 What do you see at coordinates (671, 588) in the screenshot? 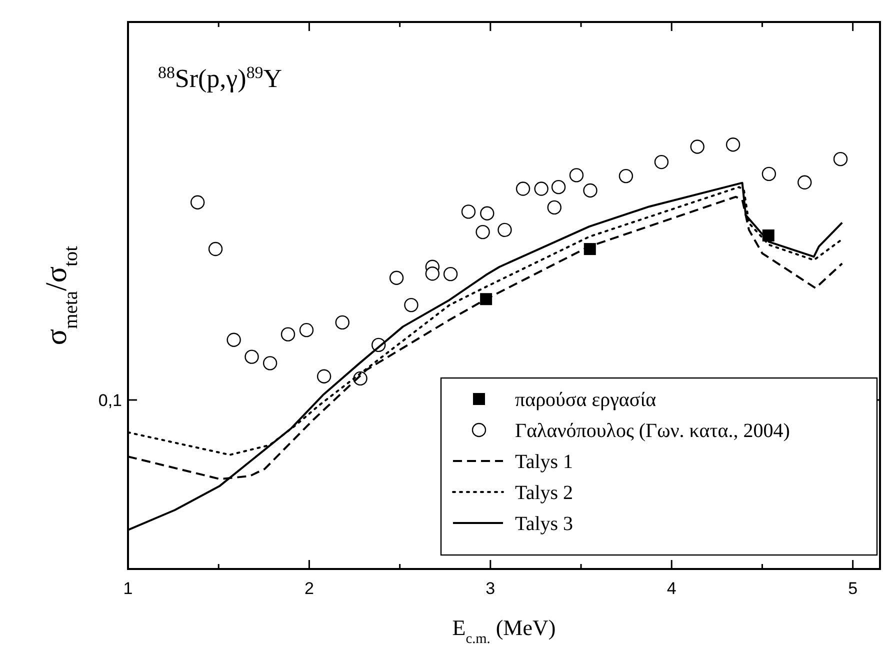
I see `x-tick-label: 4` at bounding box center [671, 588].